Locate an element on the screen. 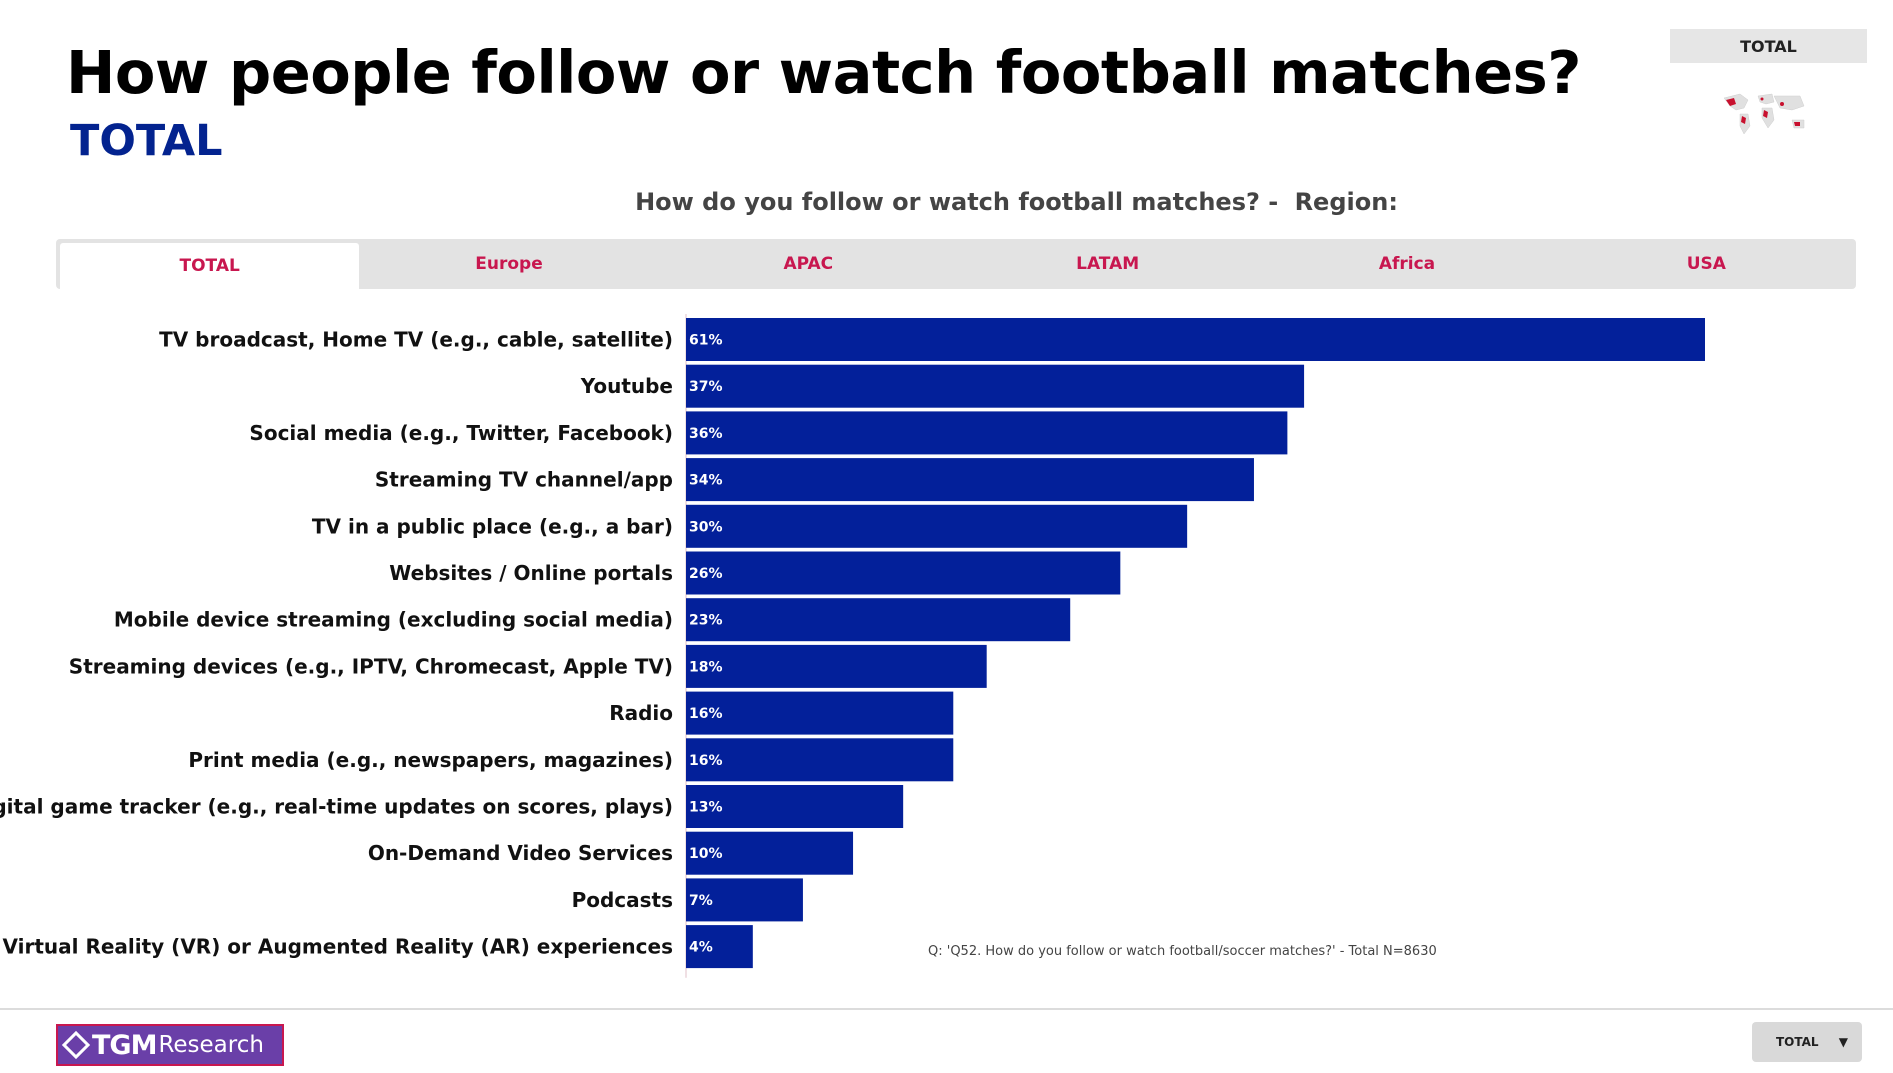 Image resolution: width=1893 pixels, height=1073 pixels. tab-latam: LATAM is located at coordinates (1108, 264).